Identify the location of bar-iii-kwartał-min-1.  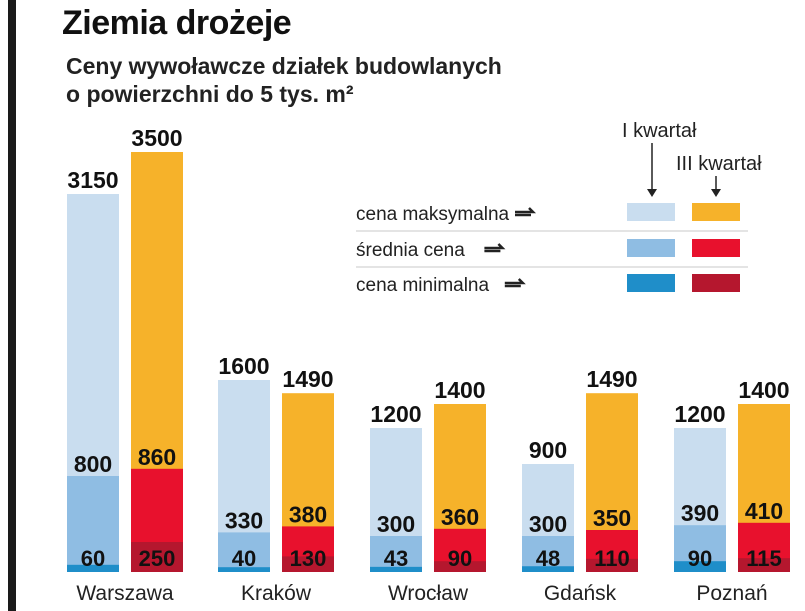
(308, 564).